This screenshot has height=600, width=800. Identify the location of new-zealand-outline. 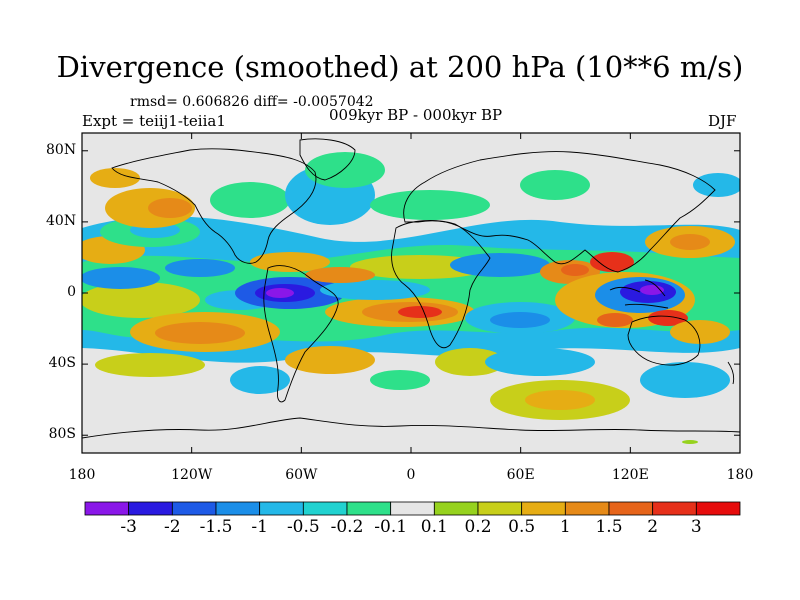
(731, 373).